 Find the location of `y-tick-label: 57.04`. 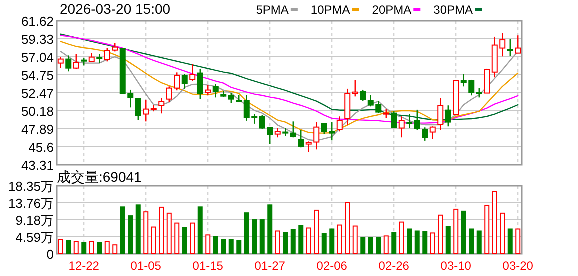

y-tick-label: 57.04 is located at coordinates (37, 58).